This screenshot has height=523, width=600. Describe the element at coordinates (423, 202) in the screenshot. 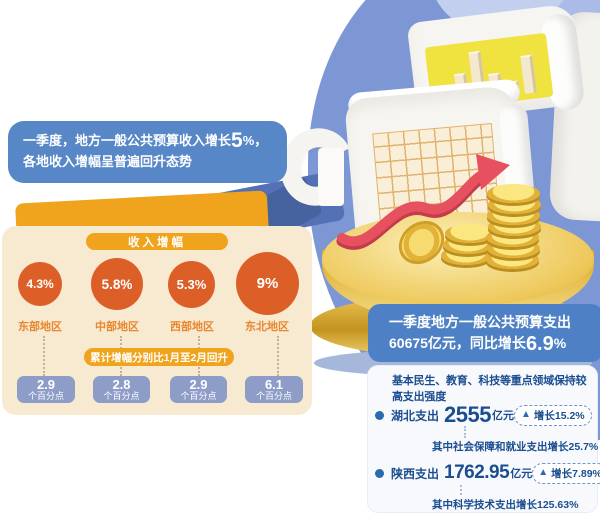

I see `growth-arrow-icon` at that location.